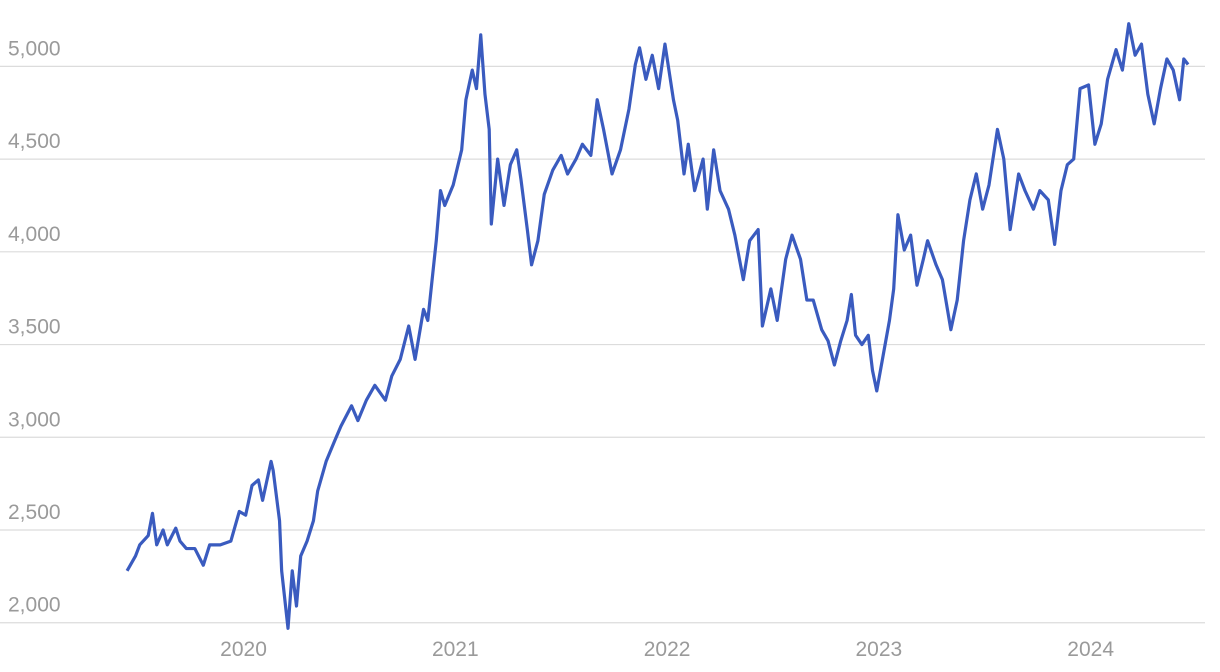  I want to click on y-tick-label: 4,000, so click(34, 234).